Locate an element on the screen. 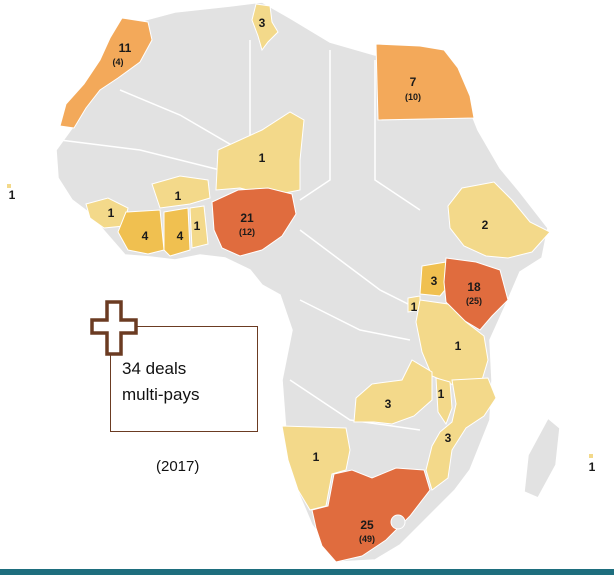 Image resolution: width=614 pixels, height=575 pixels. label-uganda-deals: 3 is located at coordinates (434, 281).